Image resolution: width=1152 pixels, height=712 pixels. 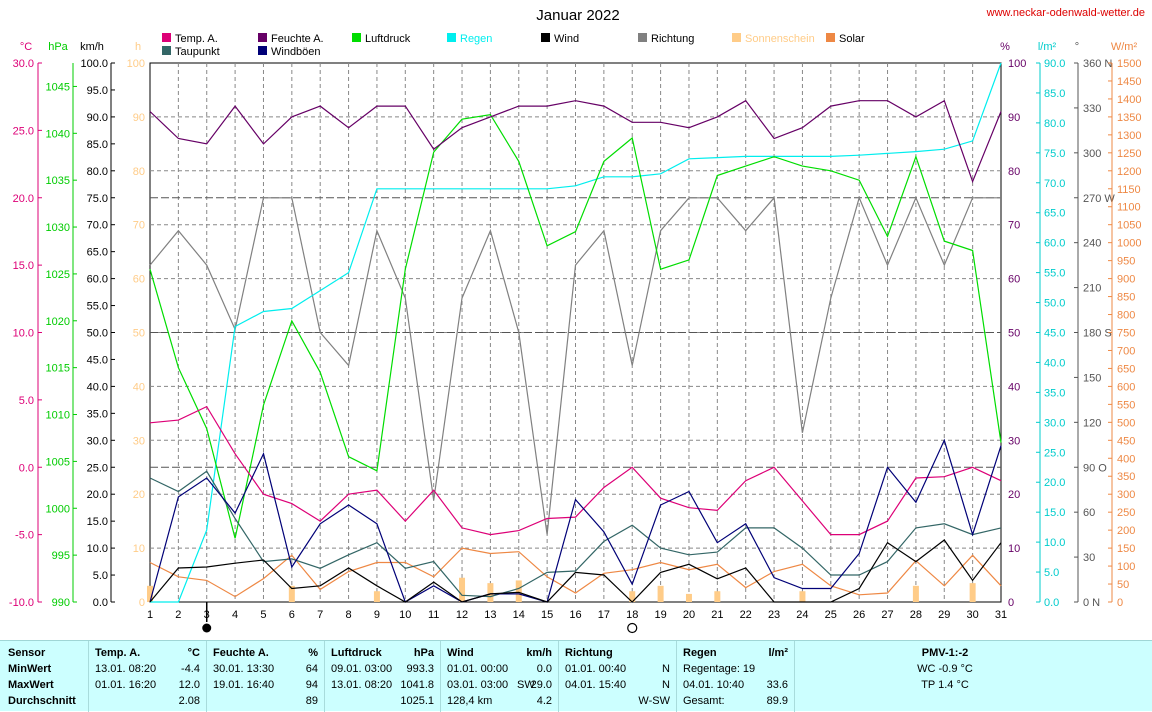 I want to click on tick-luftdruck: 1025, so click(x=58, y=275).